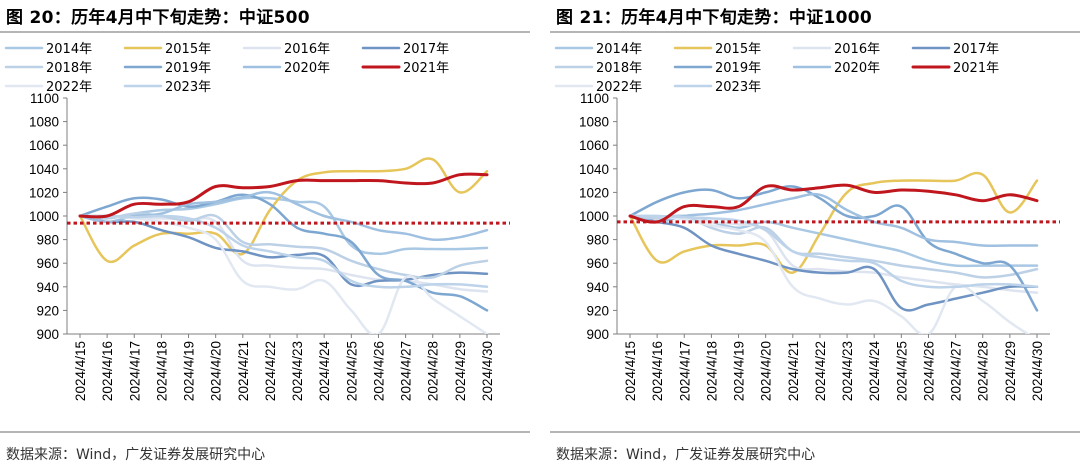 This screenshot has height=467, width=1080. What do you see at coordinates (158, 18) in the screenshot?
I see `chart-title: 图 20：历年4月中下旬走势：中证500` at bounding box center [158, 18].